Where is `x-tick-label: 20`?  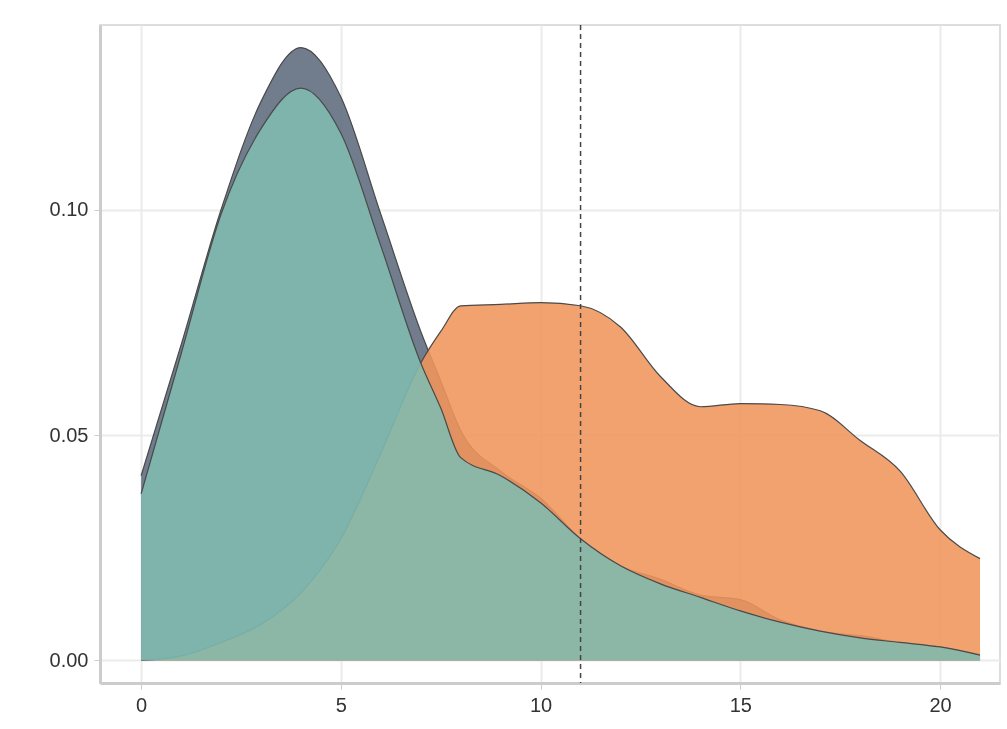 x-tick-label: 20 is located at coordinates (940, 704).